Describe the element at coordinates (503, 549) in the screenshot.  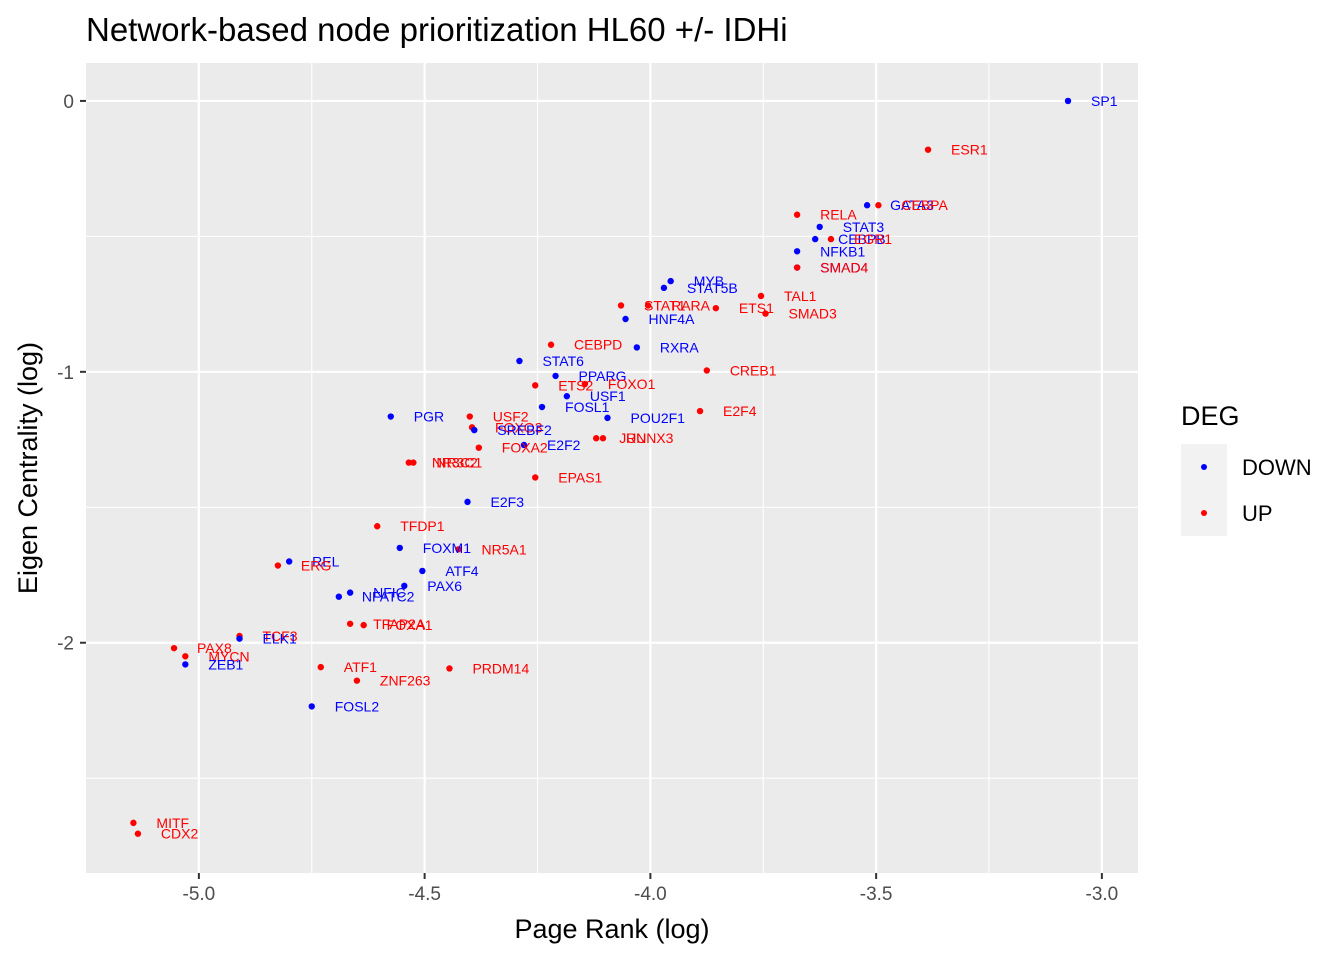
I see `point-label: NR5A1` at that location.